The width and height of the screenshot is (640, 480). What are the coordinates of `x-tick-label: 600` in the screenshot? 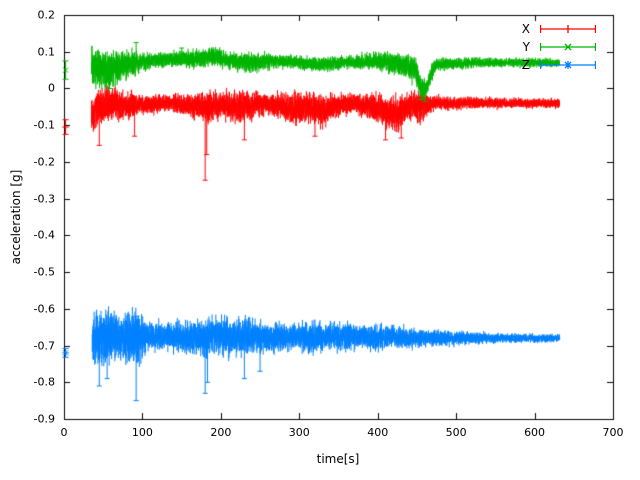 It's located at (535, 432).